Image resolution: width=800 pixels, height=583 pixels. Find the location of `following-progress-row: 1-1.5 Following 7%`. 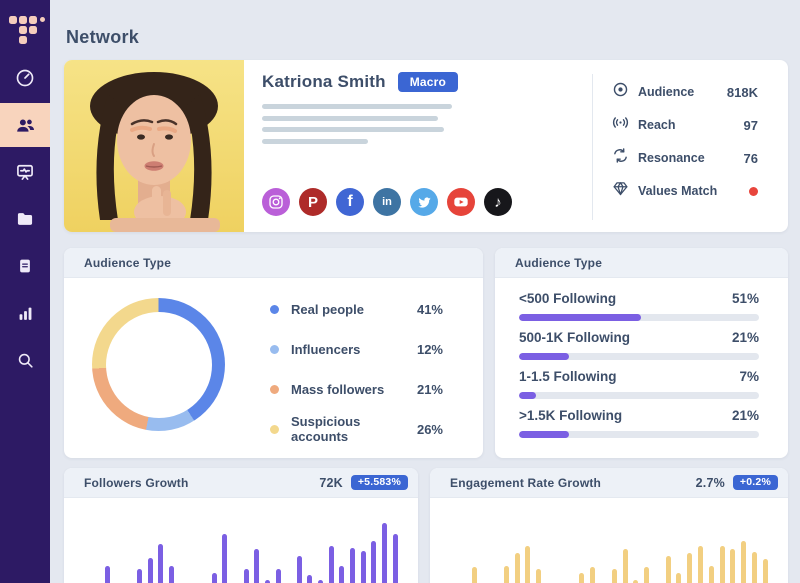

following-progress-row: 1-1.5 Following 7% is located at coordinates (639, 383).